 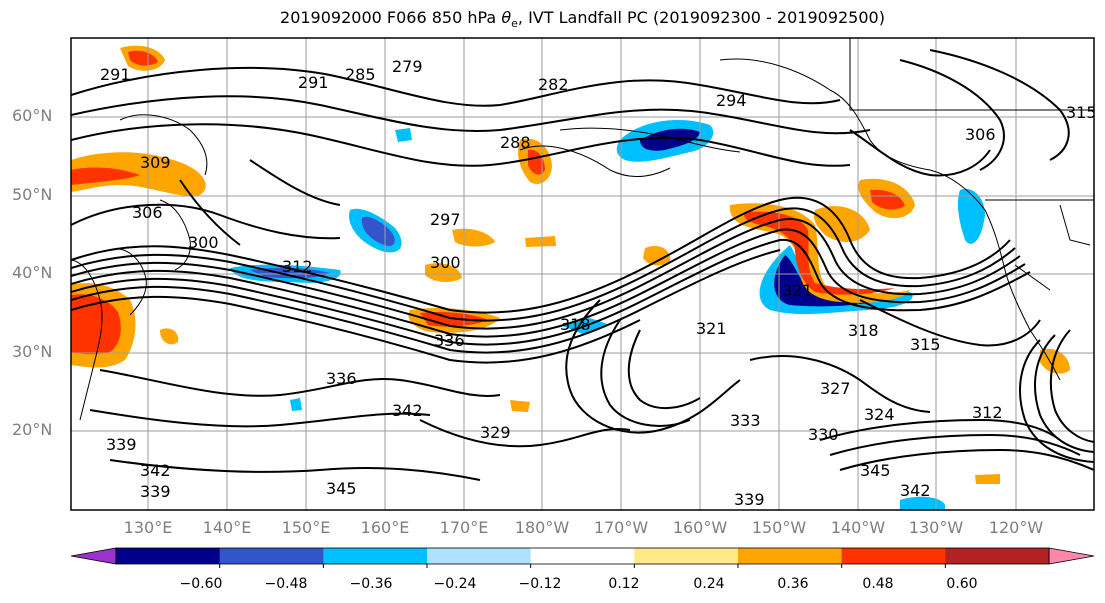 I want to click on colorbar-tick-label: −0.12, so click(x=540, y=584).